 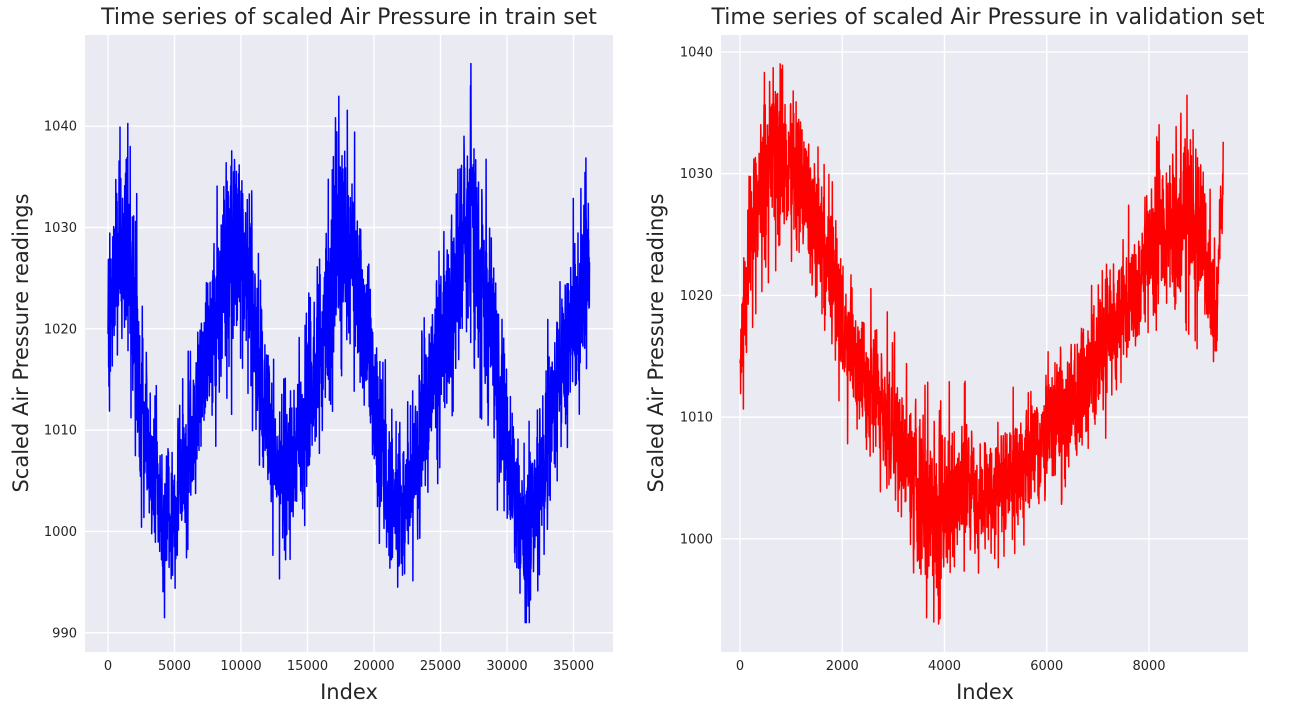 I want to click on x-tick-label: 5000, so click(x=174, y=666).